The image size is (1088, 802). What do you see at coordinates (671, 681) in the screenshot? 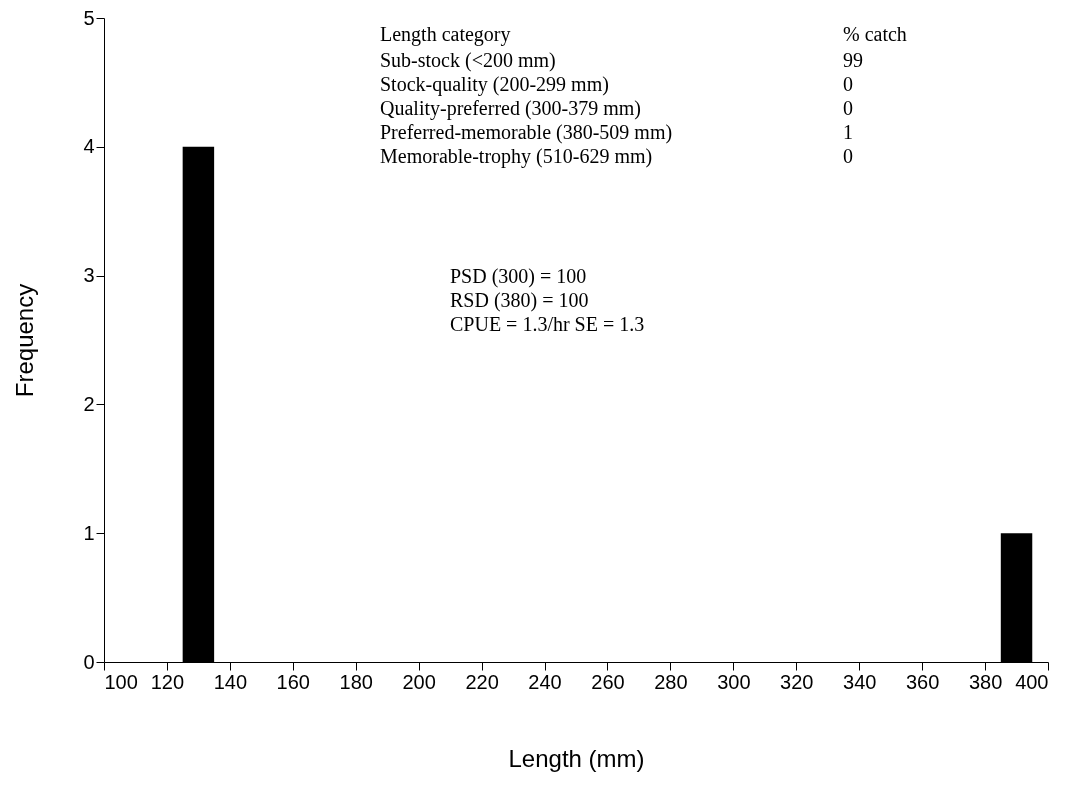
I see `x-tick-label: 280` at bounding box center [671, 681].